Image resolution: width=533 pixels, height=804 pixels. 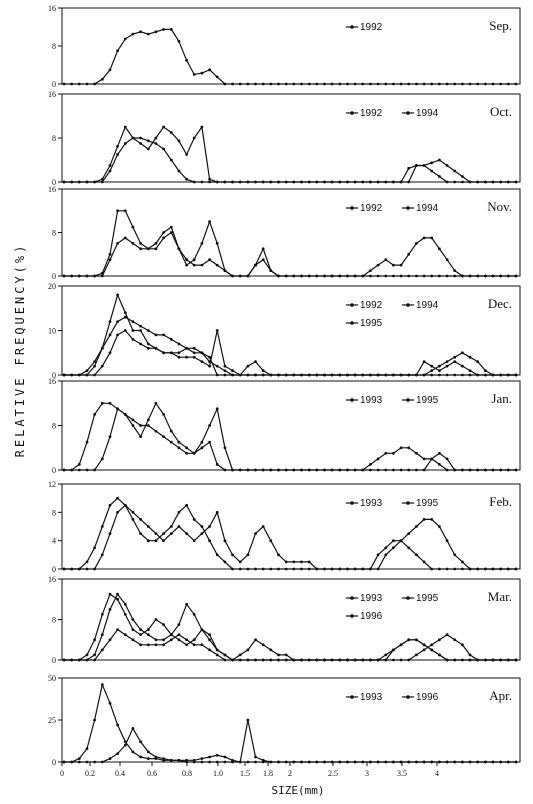 I want to click on y-tick-label: 16, so click(x=52, y=579).